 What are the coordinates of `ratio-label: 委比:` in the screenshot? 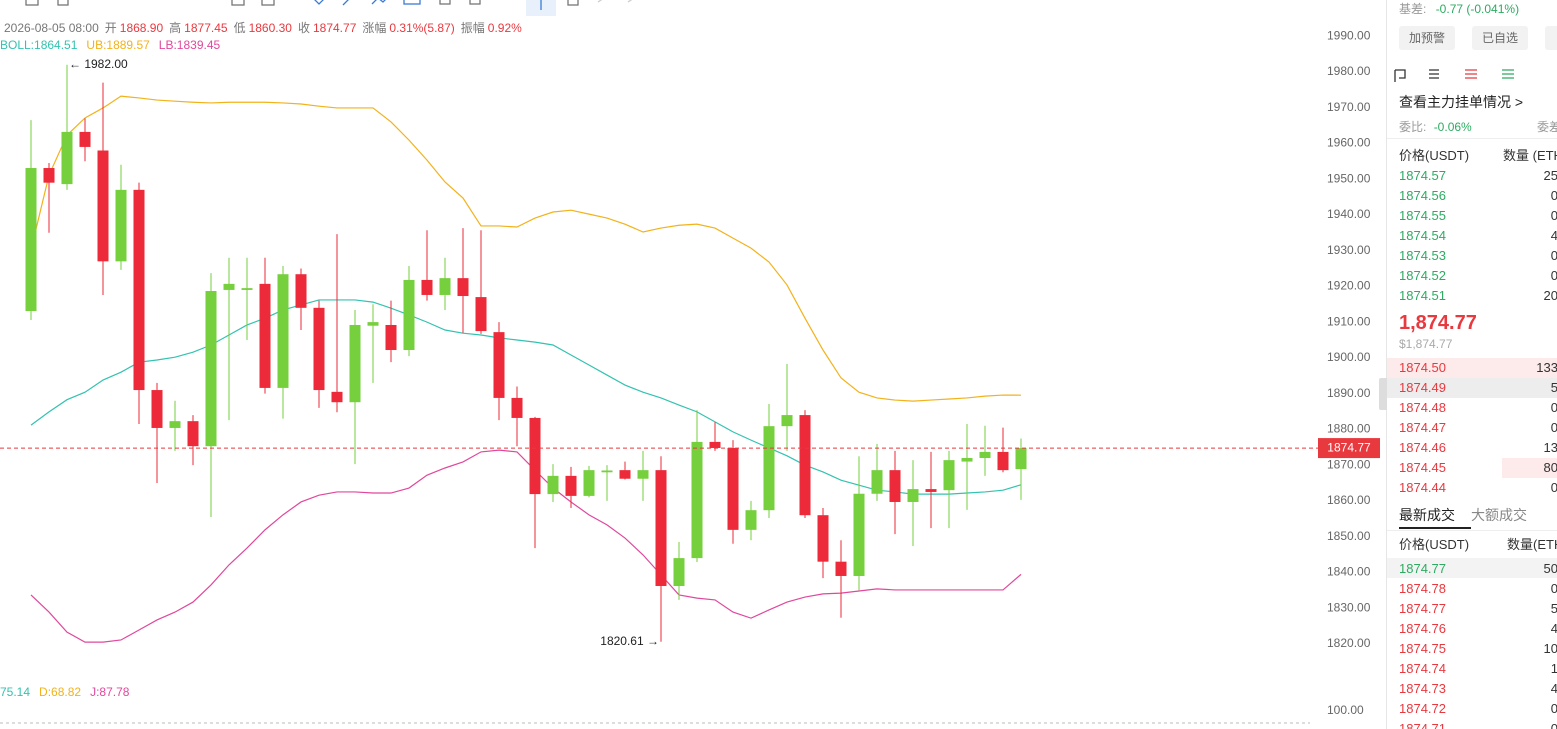 It's located at (1413, 127).